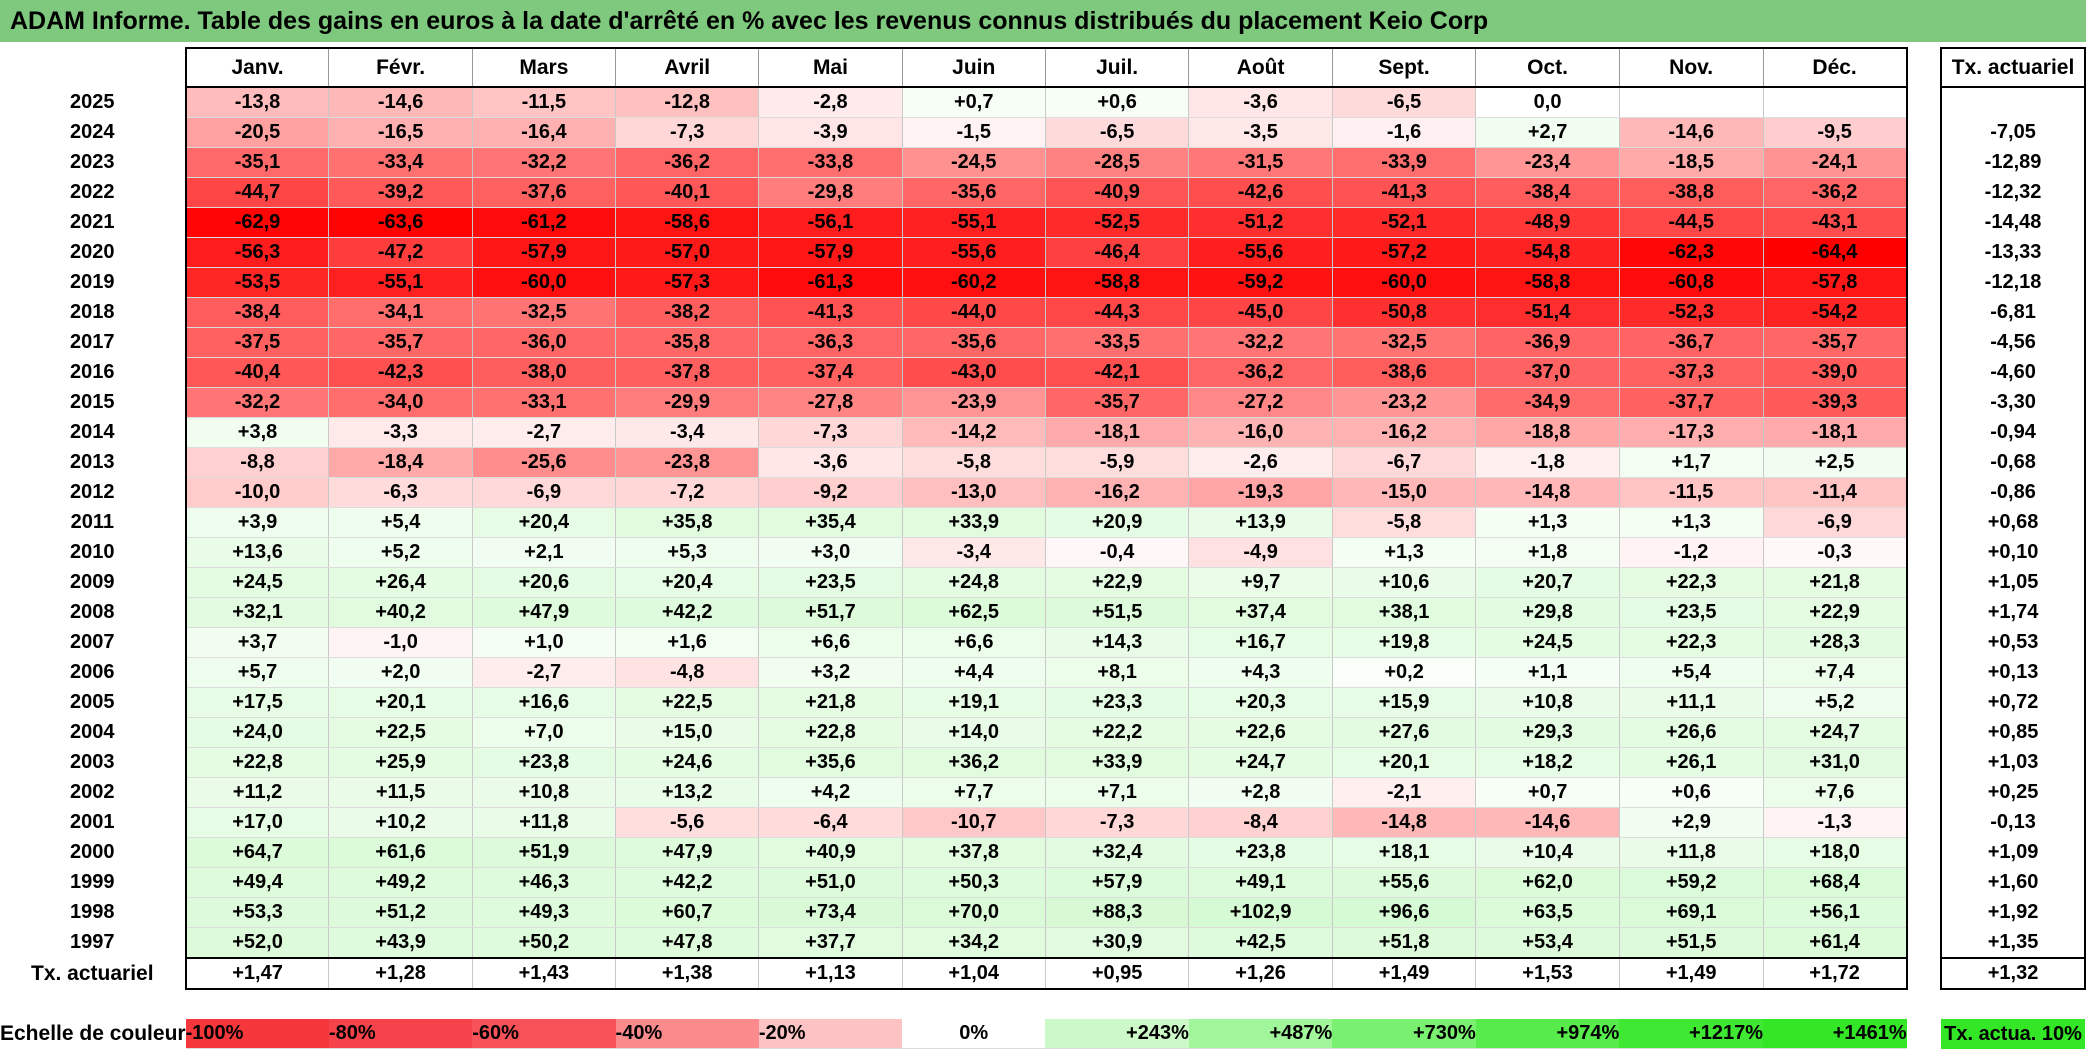 The width and height of the screenshot is (2086, 1049). I want to click on month-cell: 0,0, so click(1547, 102).